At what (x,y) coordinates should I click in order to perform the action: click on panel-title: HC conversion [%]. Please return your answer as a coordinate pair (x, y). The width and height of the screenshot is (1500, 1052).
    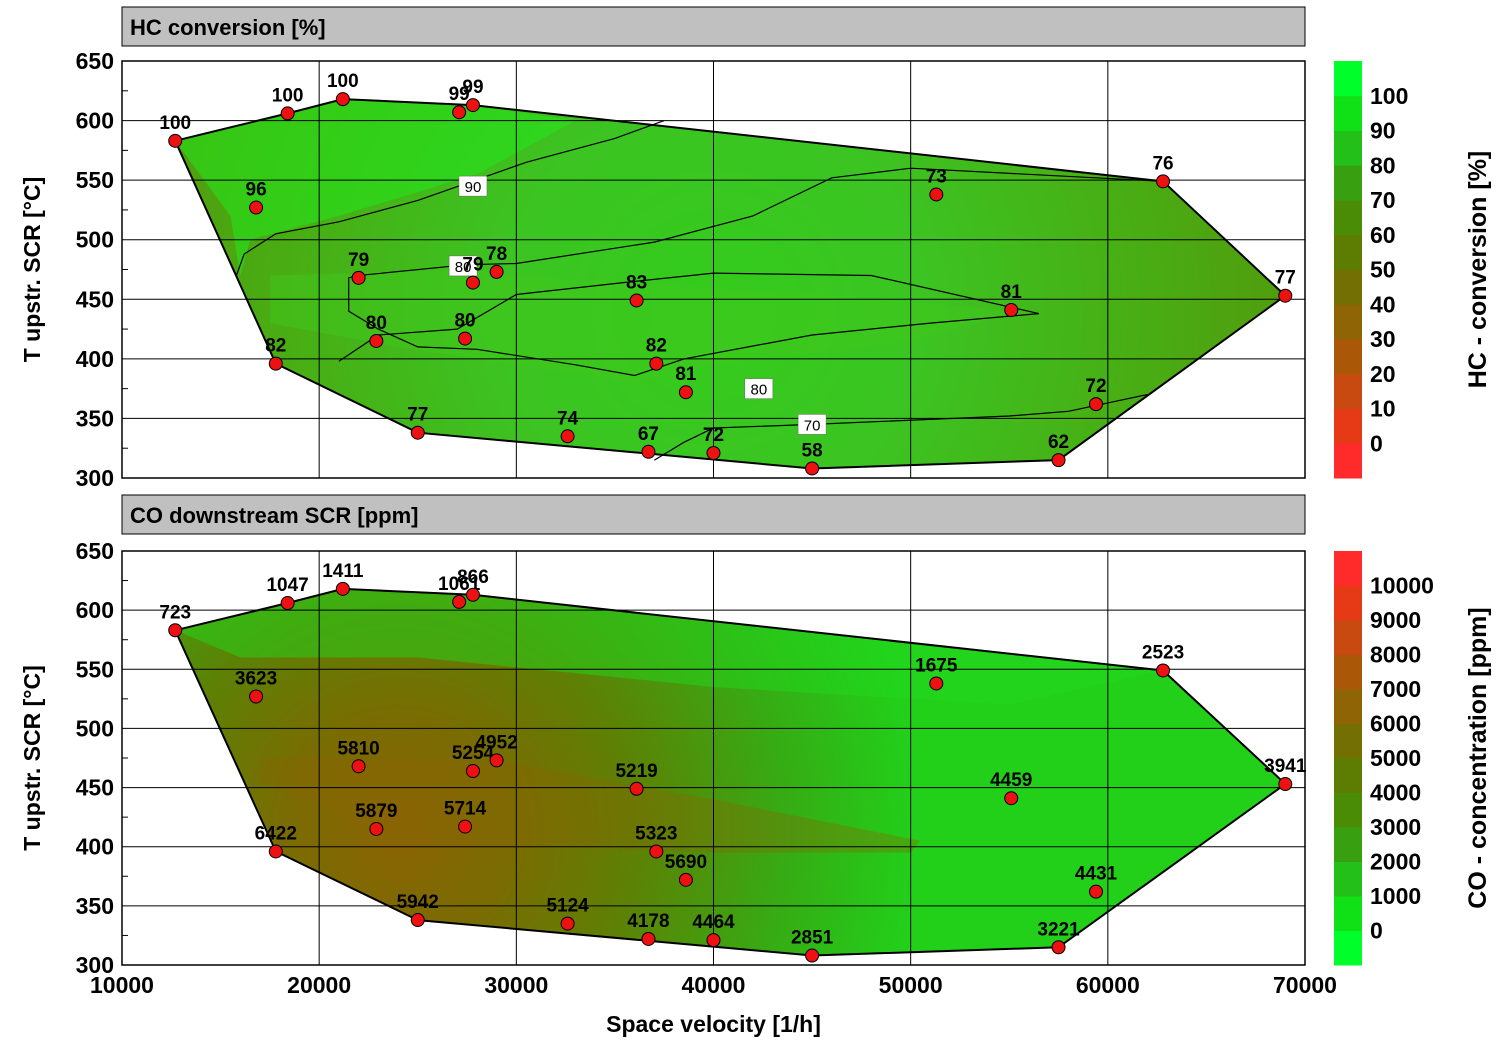
    Looking at the image, I should click on (228, 27).